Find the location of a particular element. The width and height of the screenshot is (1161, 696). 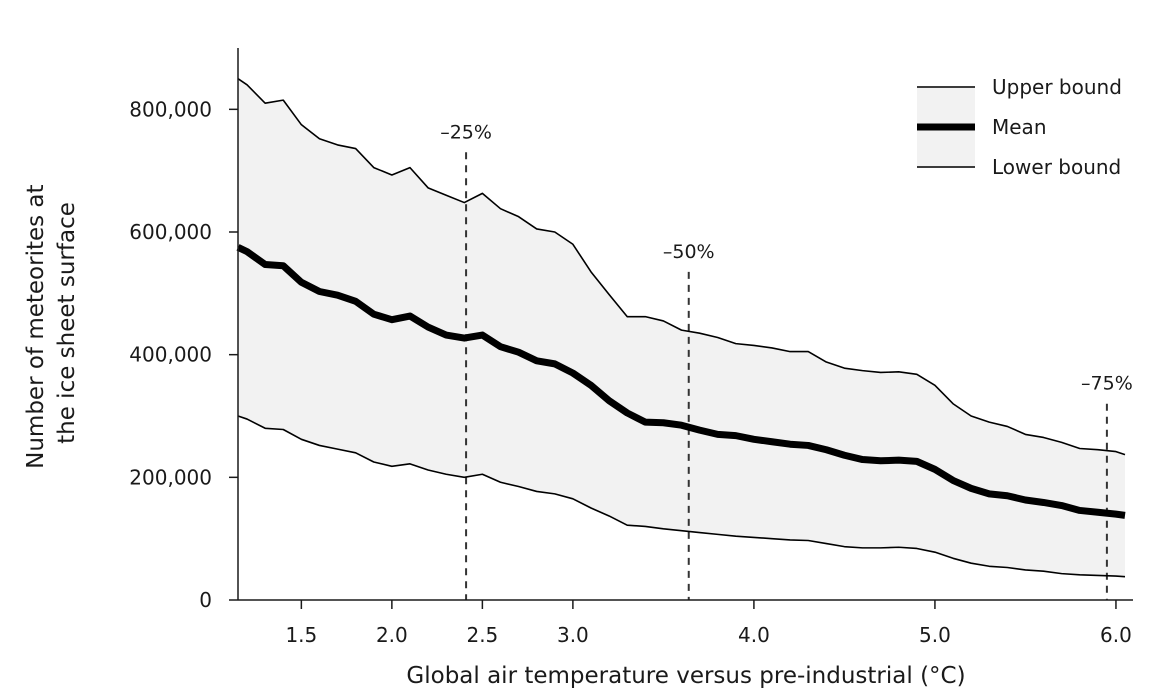

annotation-label-1: –25% is located at coordinates (466, 132).